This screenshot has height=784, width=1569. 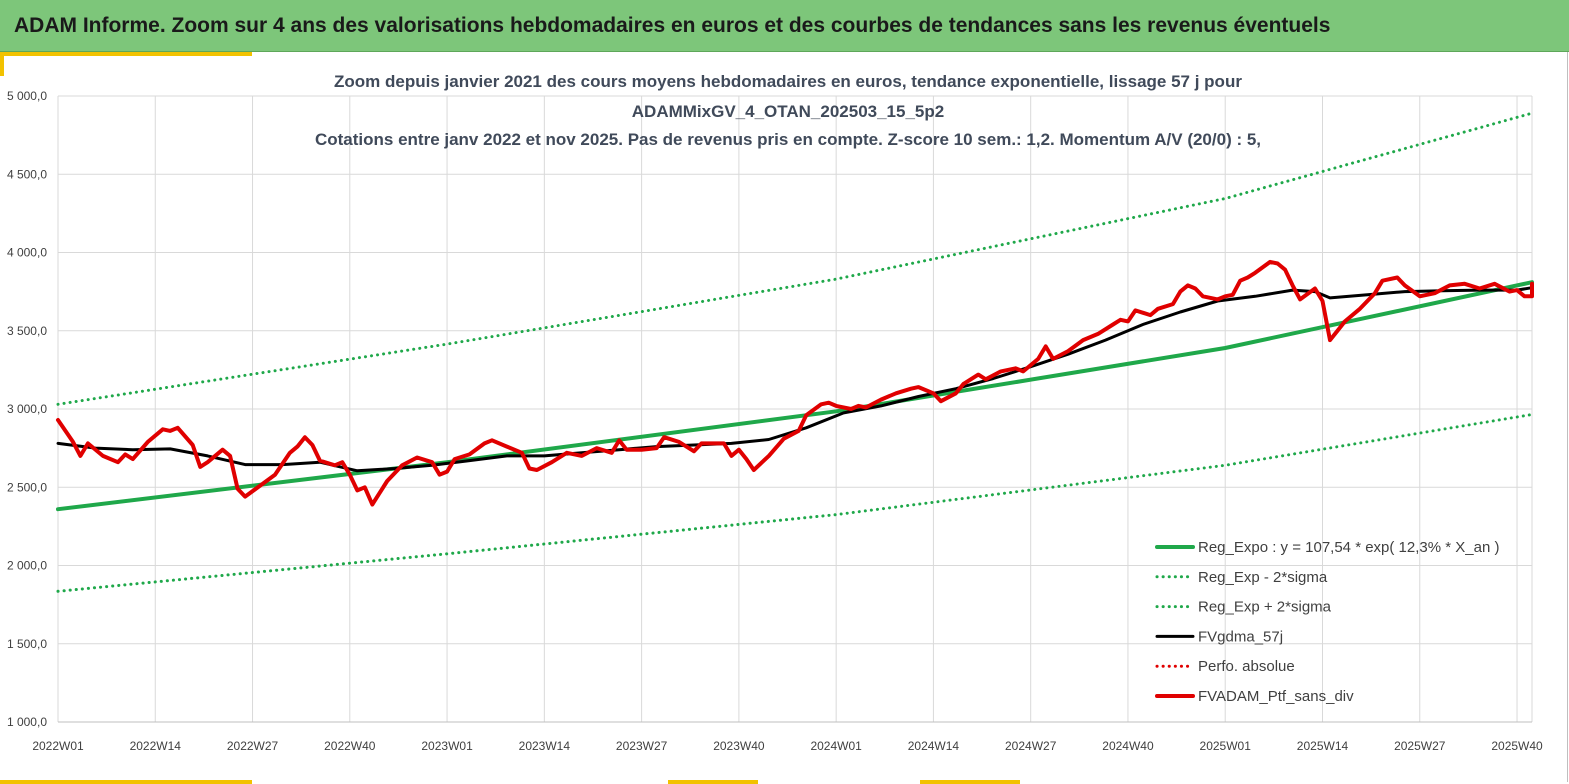 I want to click on chart-title-line: ADAMMixGV_4_OTAN_202503_15_5p2, so click(x=788, y=111).